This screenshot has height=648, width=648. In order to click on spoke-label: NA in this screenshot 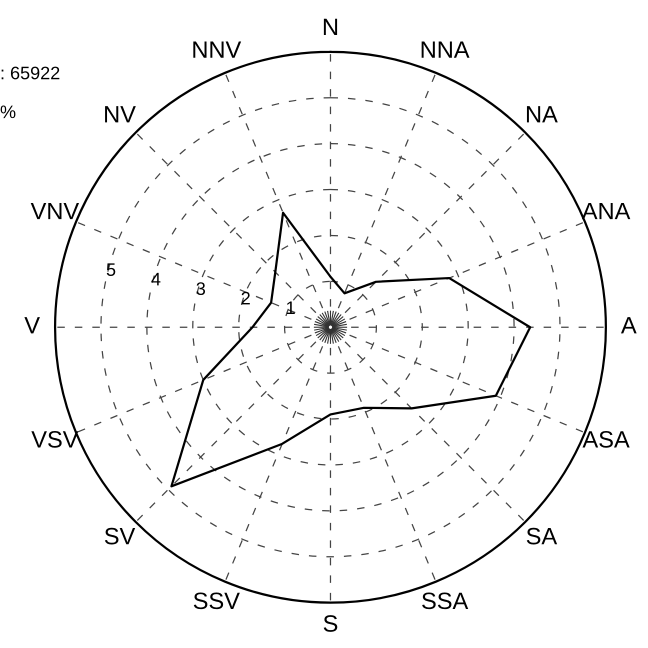, I will do `click(542, 114)`.